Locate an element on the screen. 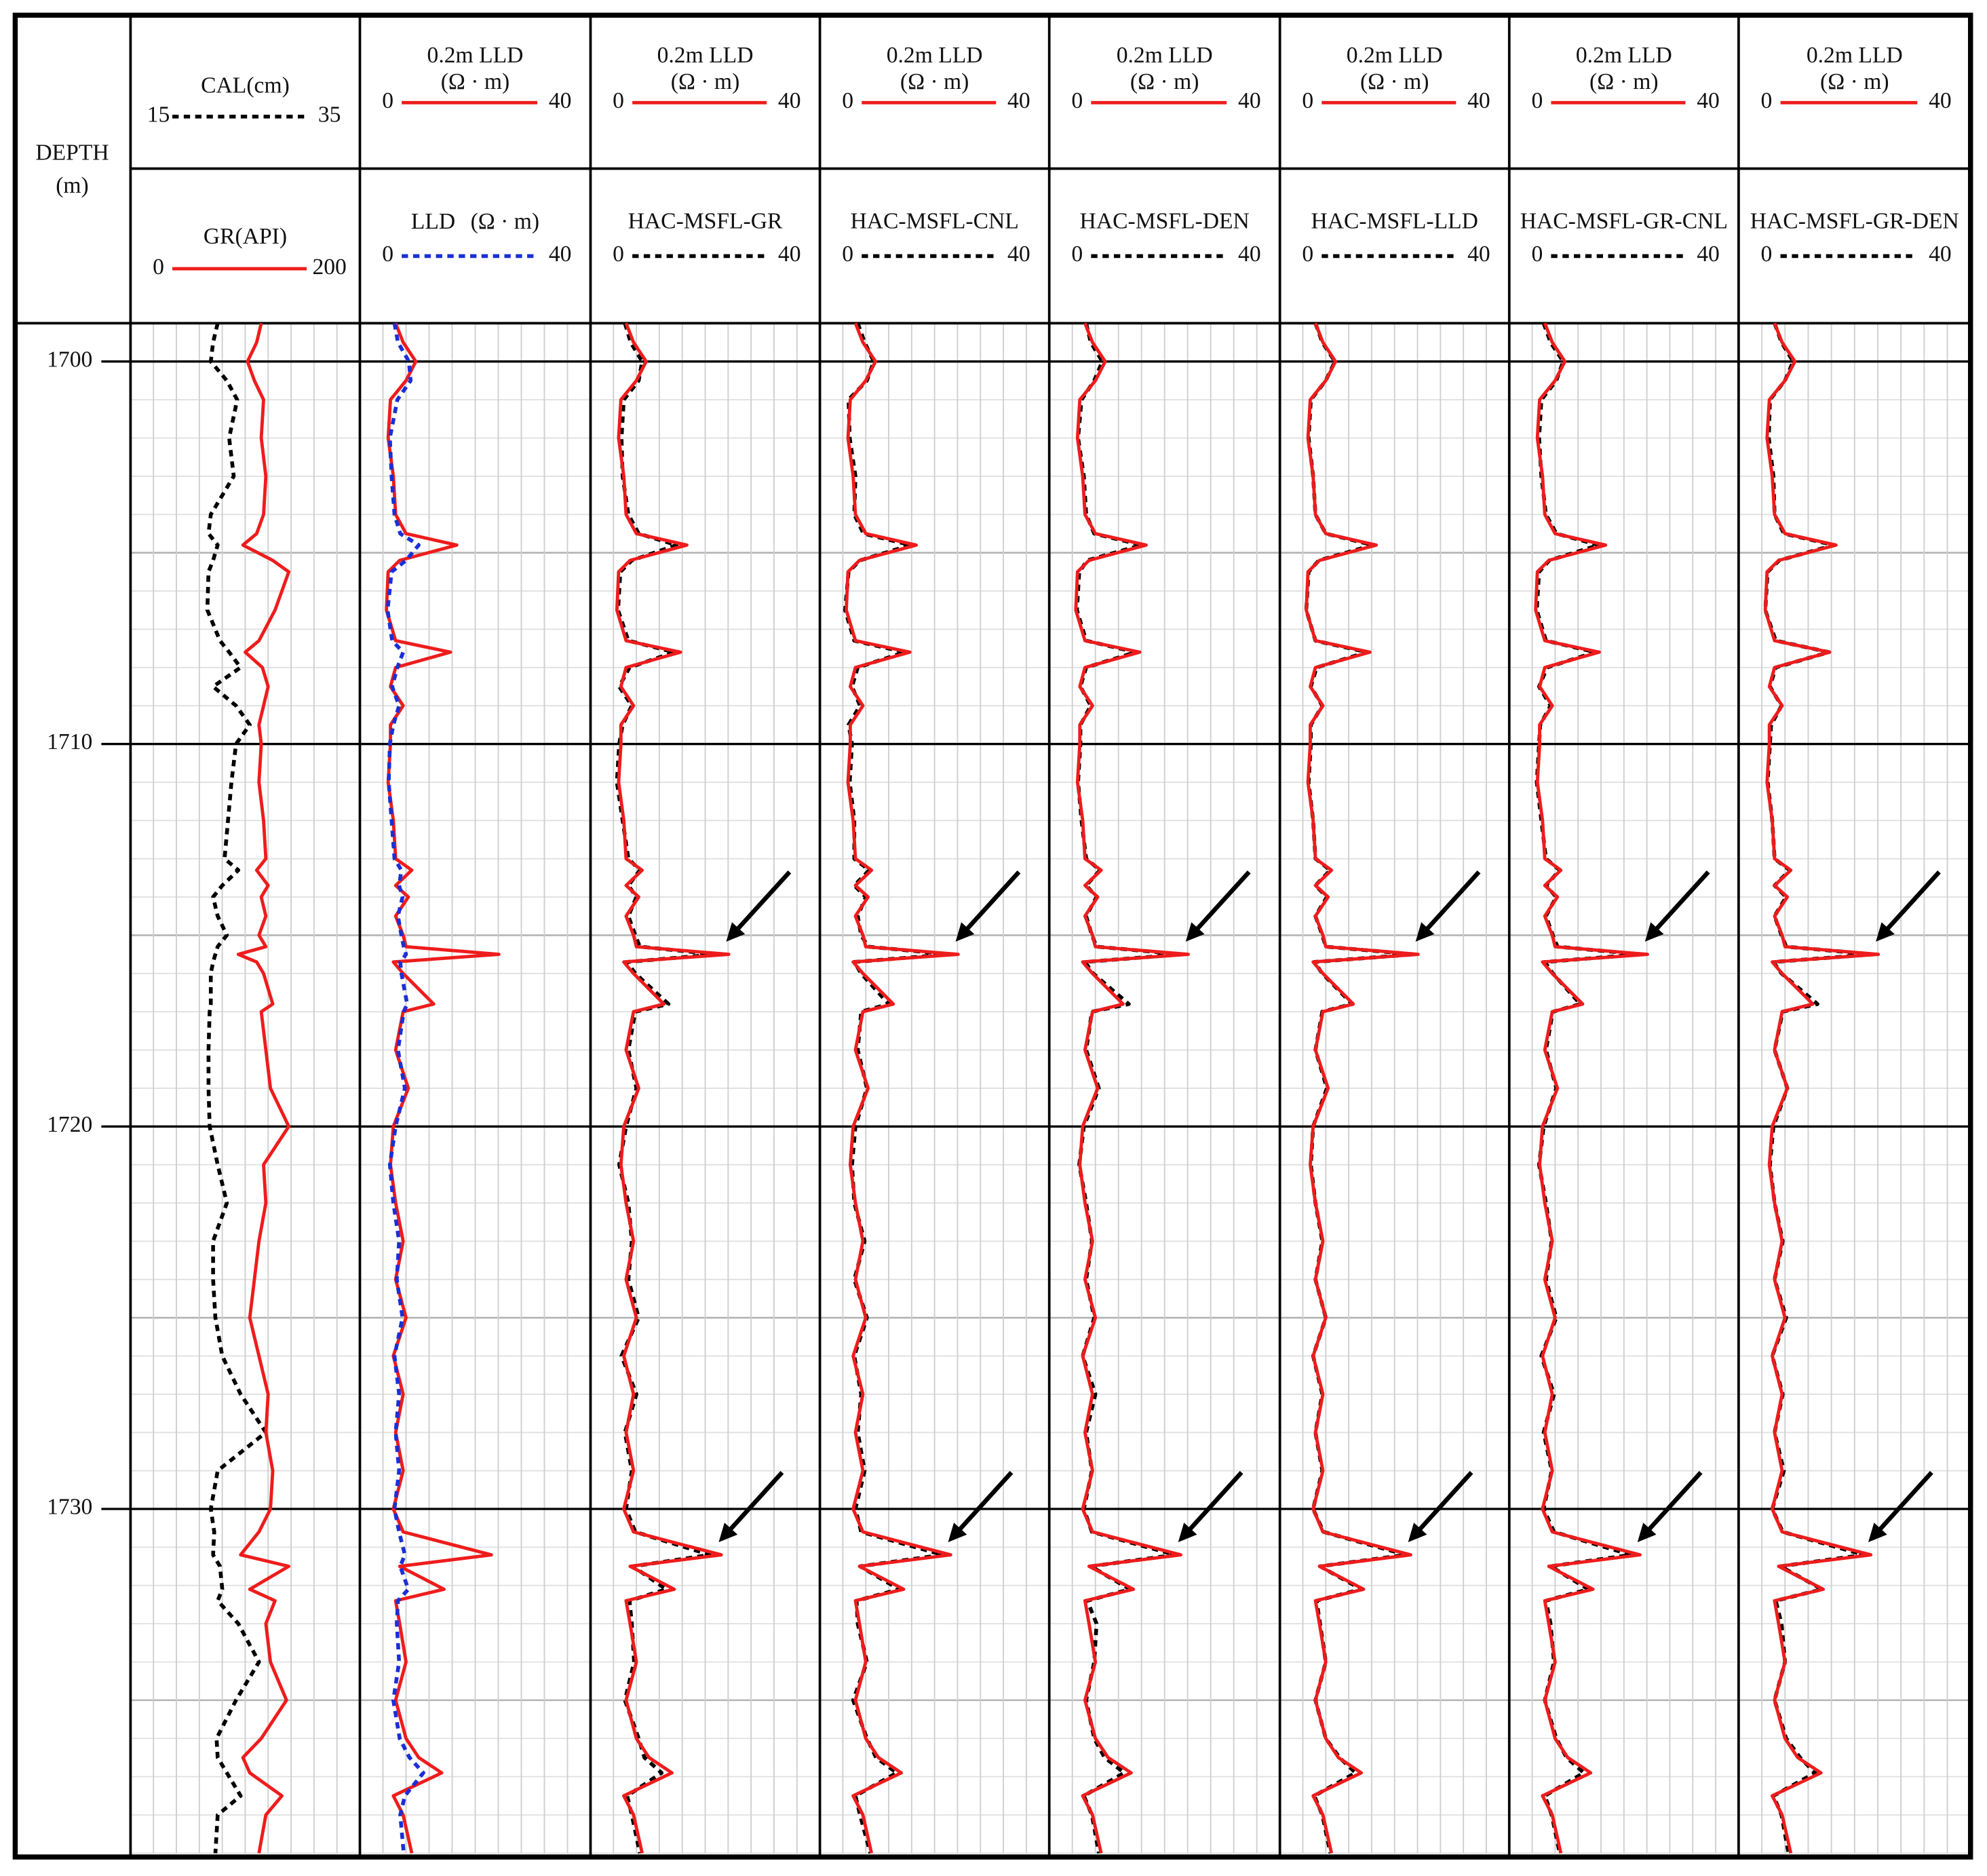 The image size is (1987, 1876). depth-tick-label: 1720 is located at coordinates (69, 1124).